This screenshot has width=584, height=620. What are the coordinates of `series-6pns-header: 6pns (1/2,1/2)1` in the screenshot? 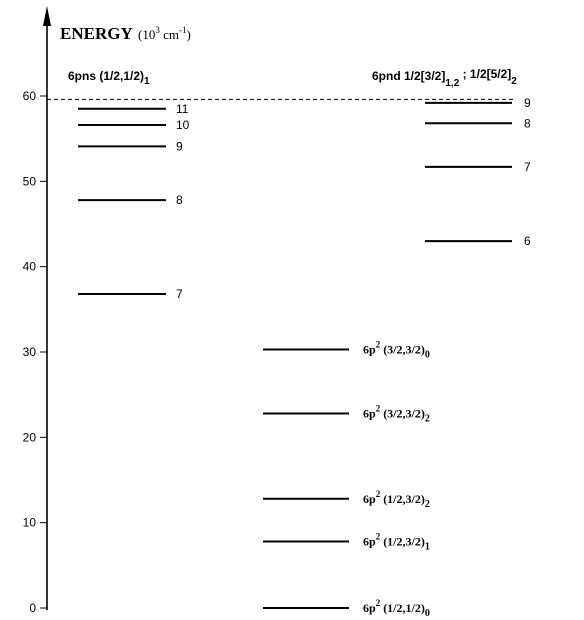 It's located at (109, 78).